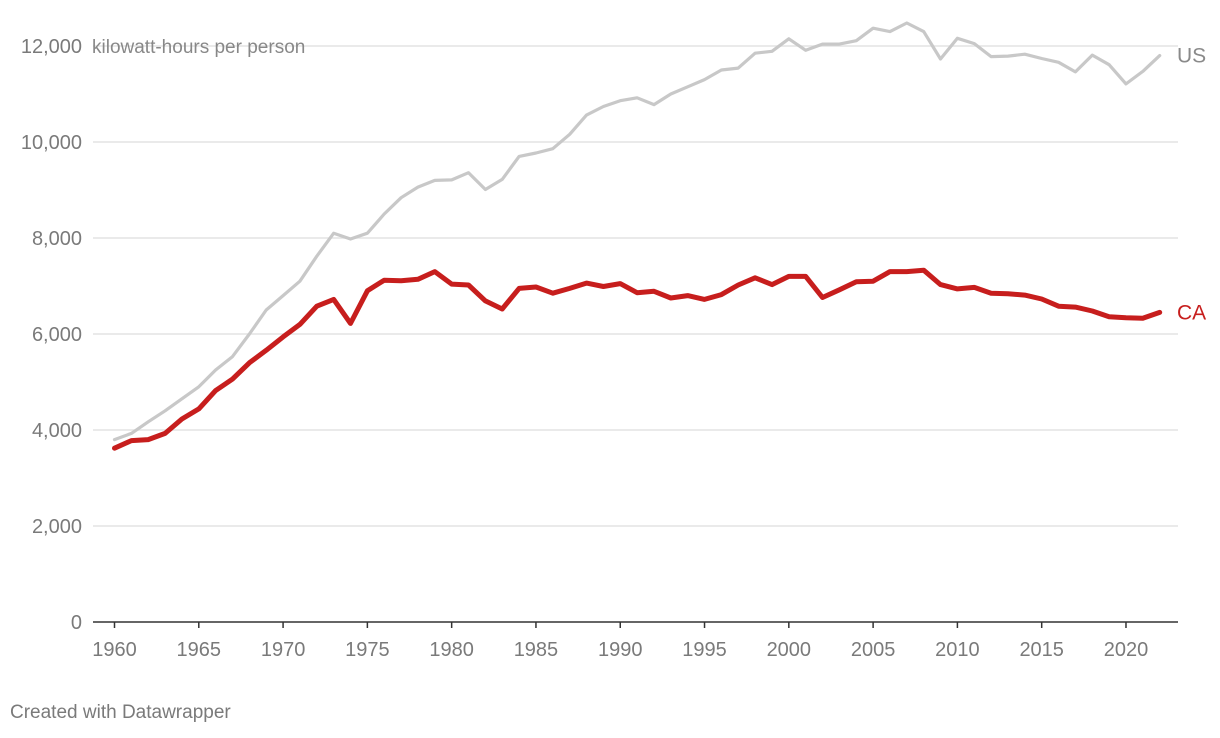 Image resolution: width=1220 pixels, height=738 pixels. Describe the element at coordinates (957, 650) in the screenshot. I see `x-tick-label: 2010` at that location.